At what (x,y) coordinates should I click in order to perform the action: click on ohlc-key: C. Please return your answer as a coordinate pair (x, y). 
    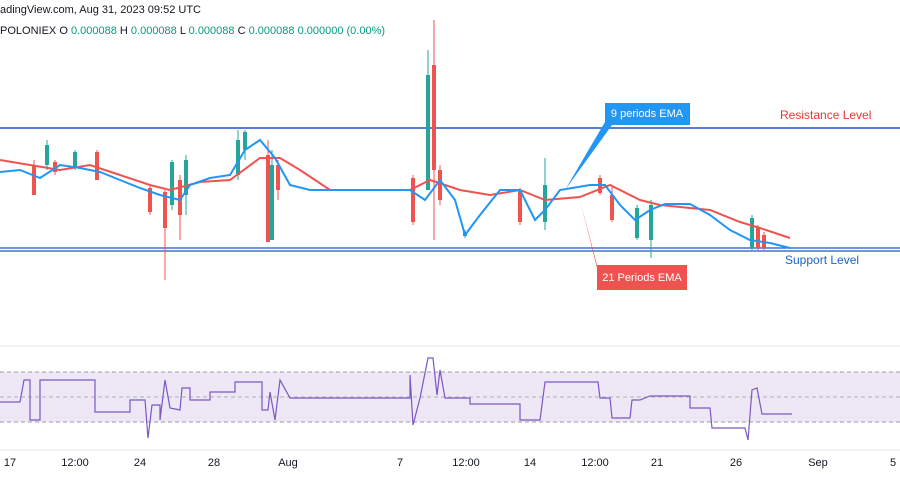
    Looking at the image, I should click on (242, 31).